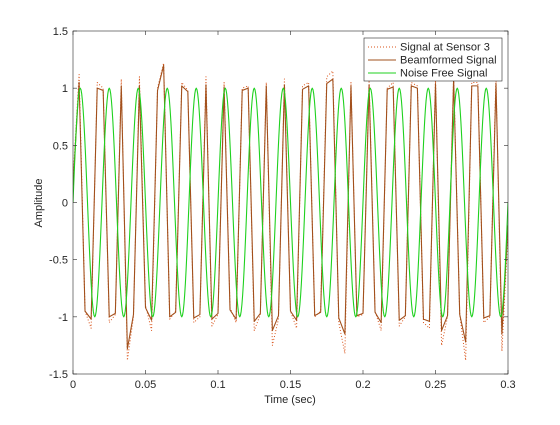 This screenshot has height=425, width=560. What do you see at coordinates (60, 146) in the screenshot?
I see `y-tick-label: 0.5` at bounding box center [60, 146].